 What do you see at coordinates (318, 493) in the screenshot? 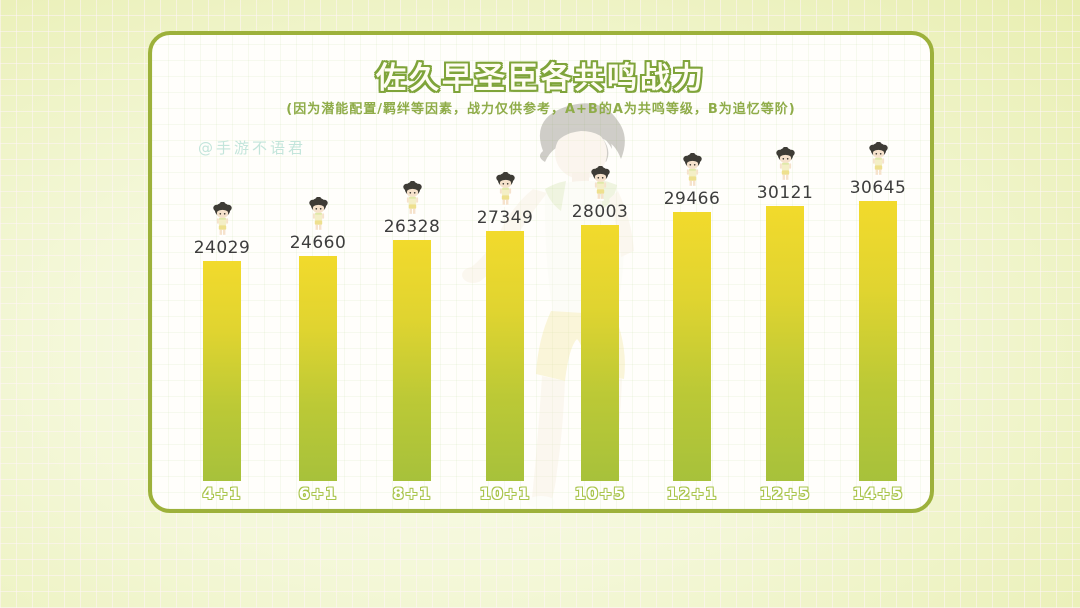
I see `x-axis-label: 6+1` at bounding box center [318, 493].